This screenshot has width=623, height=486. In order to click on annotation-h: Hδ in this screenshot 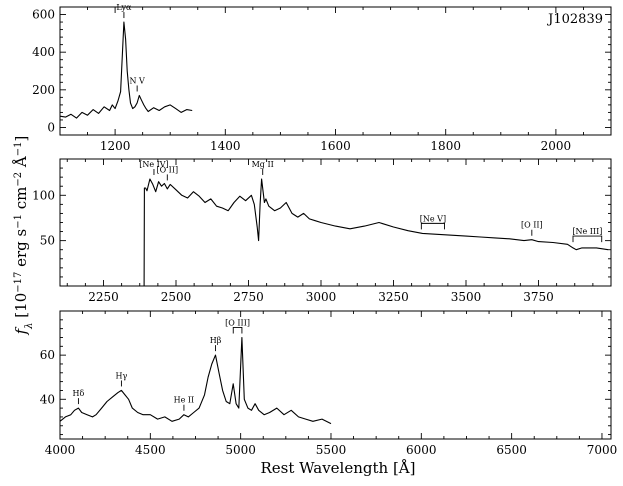, I will do `click(79, 393)`.